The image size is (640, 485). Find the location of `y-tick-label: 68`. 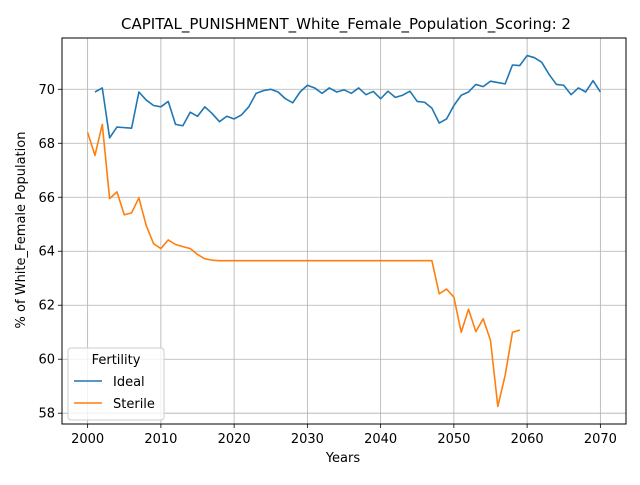

y-tick-label: 68 is located at coordinates (46, 144).